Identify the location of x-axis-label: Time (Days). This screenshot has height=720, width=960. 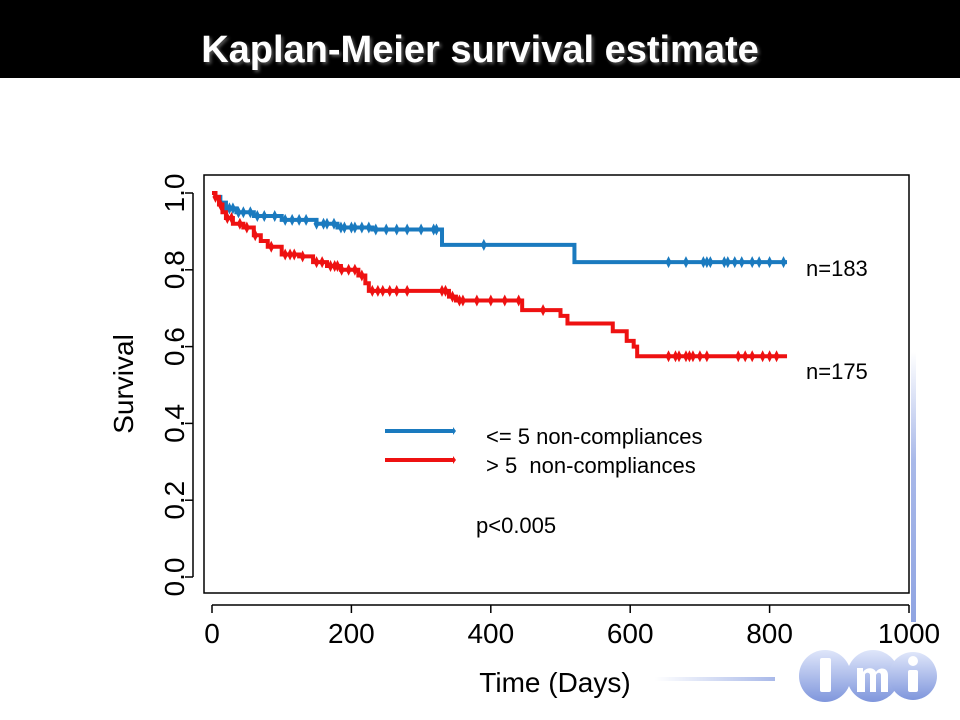
(554, 682).